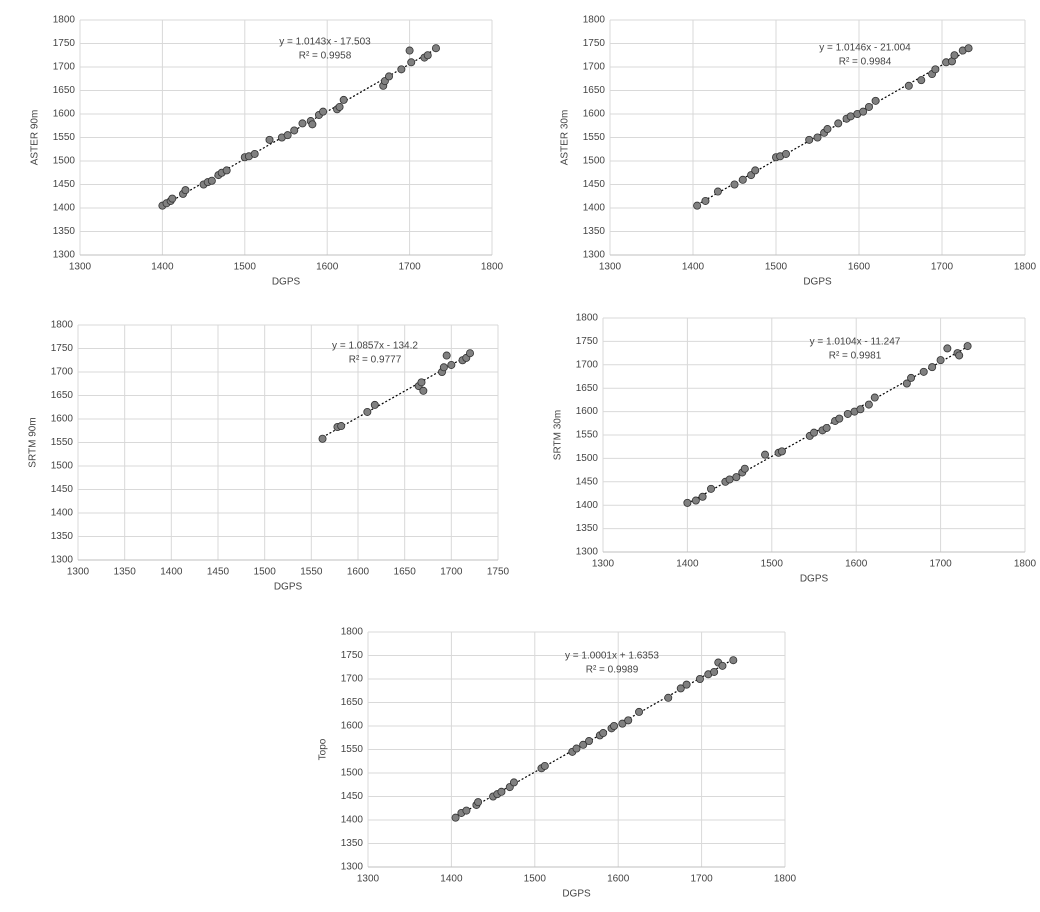 This screenshot has width=1040, height=912. I want to click on r-squared: R² = 0.9777, so click(375, 360).